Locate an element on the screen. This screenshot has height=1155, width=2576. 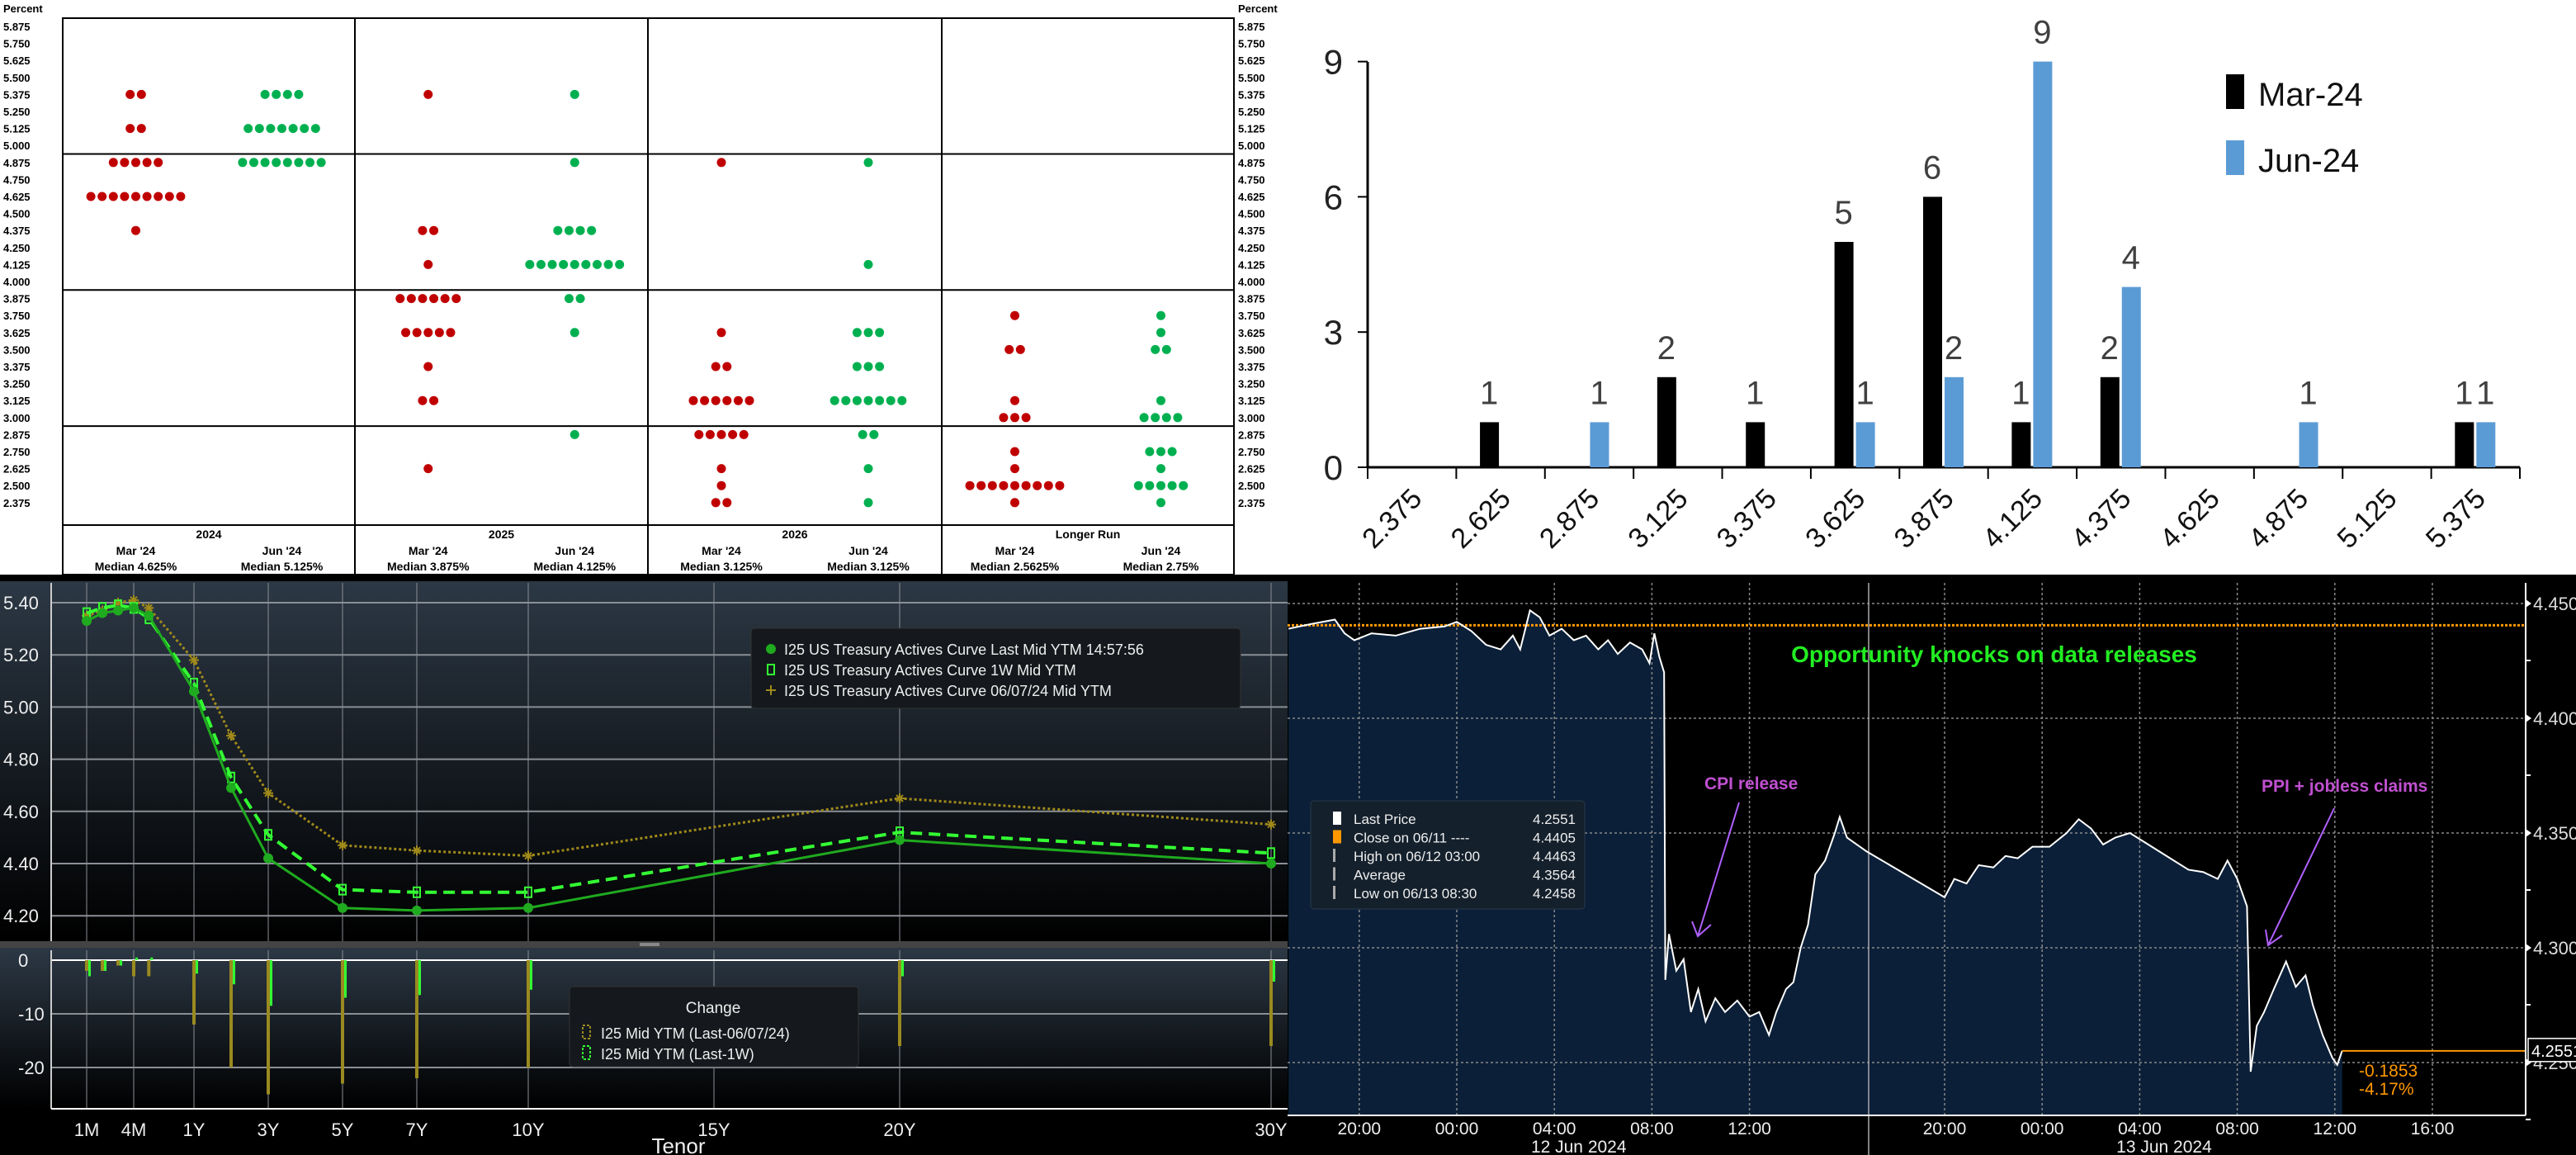
x-tick-label: 3.125 is located at coordinates (1658, 519).